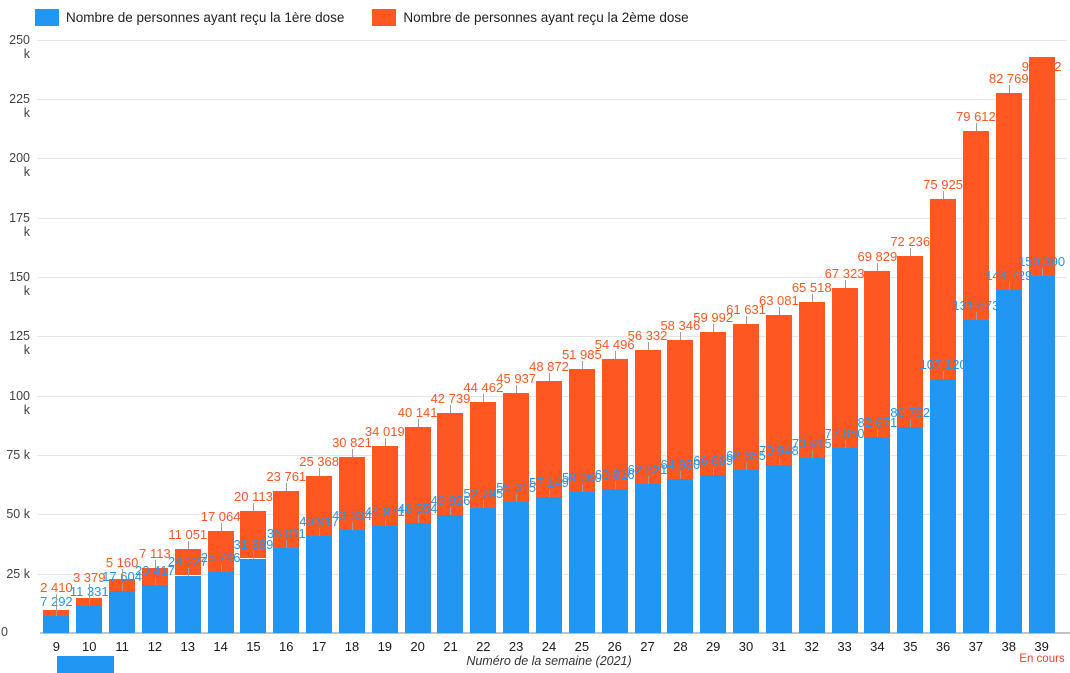 The height and width of the screenshot is (673, 1070). Describe the element at coordinates (811, 288) in the screenshot. I see `annotation-dose2-week-32: 65 518` at that location.